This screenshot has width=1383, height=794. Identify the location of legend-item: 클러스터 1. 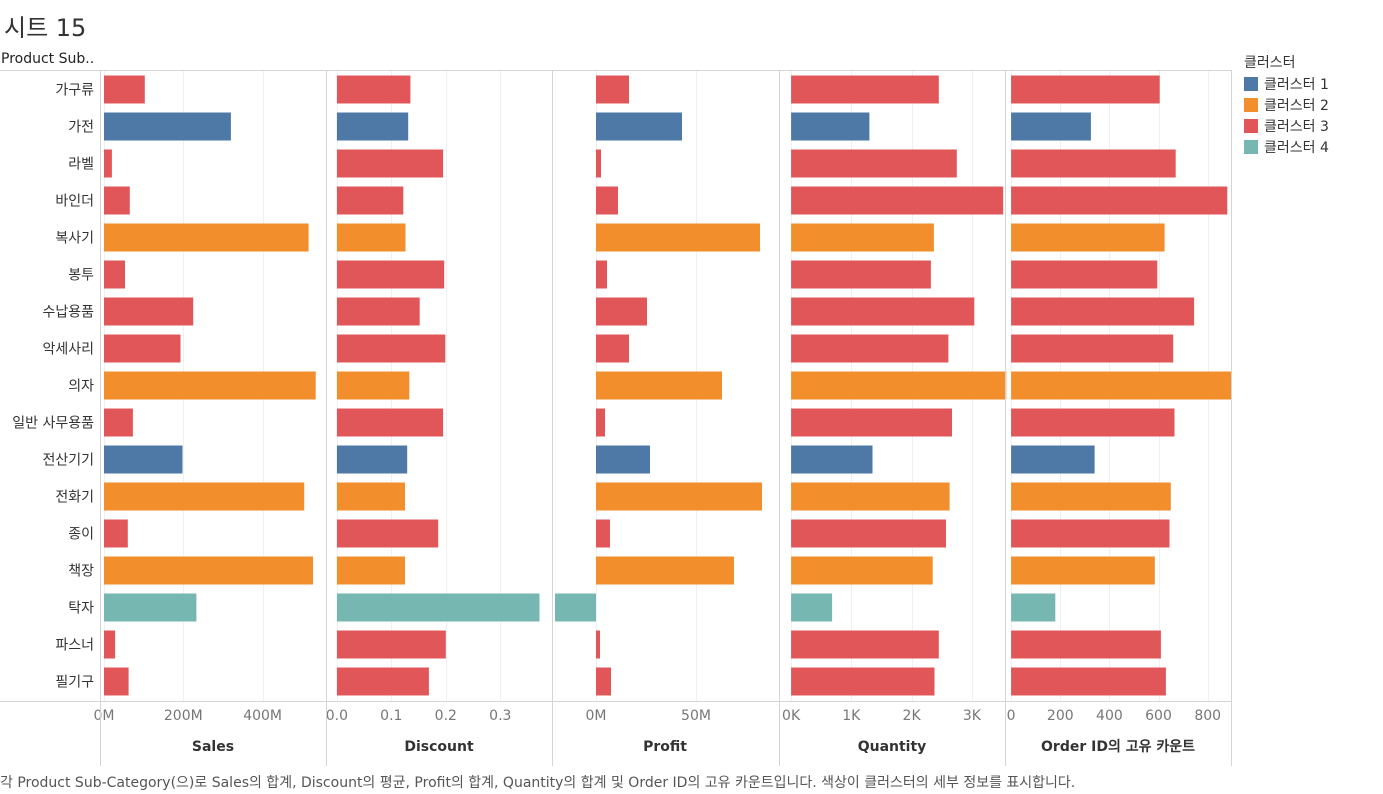
(1286, 83).